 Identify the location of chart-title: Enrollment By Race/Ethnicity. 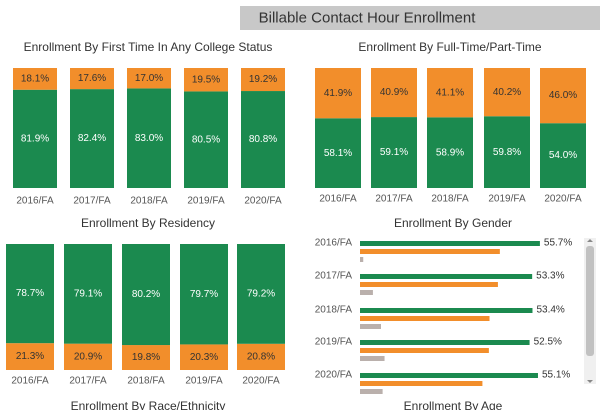
(148, 404).